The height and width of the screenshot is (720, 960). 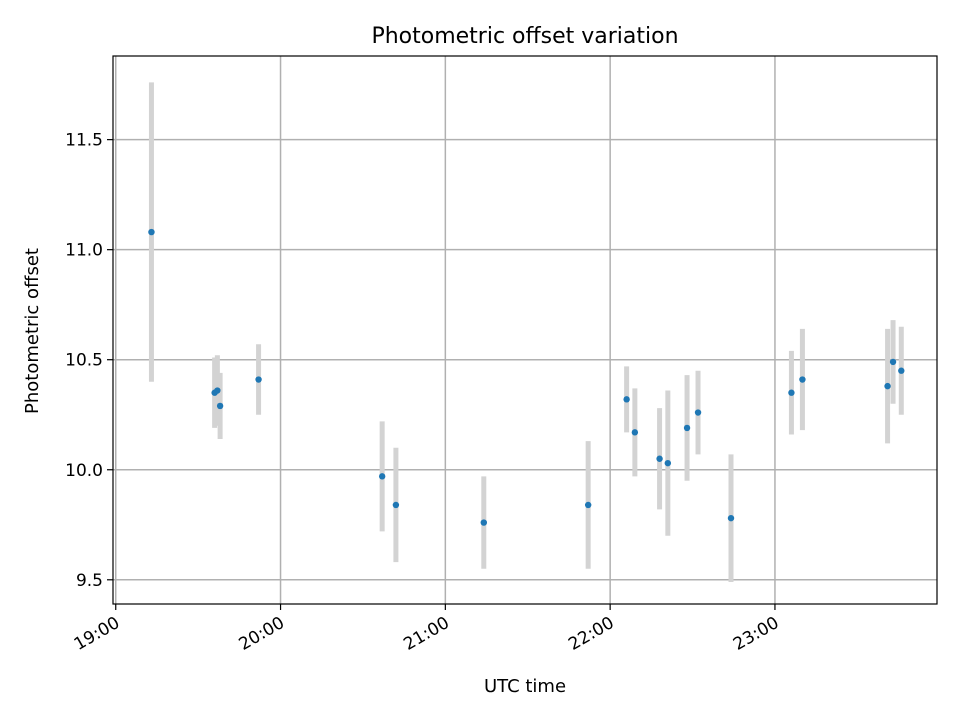 What do you see at coordinates (525, 686) in the screenshot?
I see `x-axis-label: UTC time` at bounding box center [525, 686].